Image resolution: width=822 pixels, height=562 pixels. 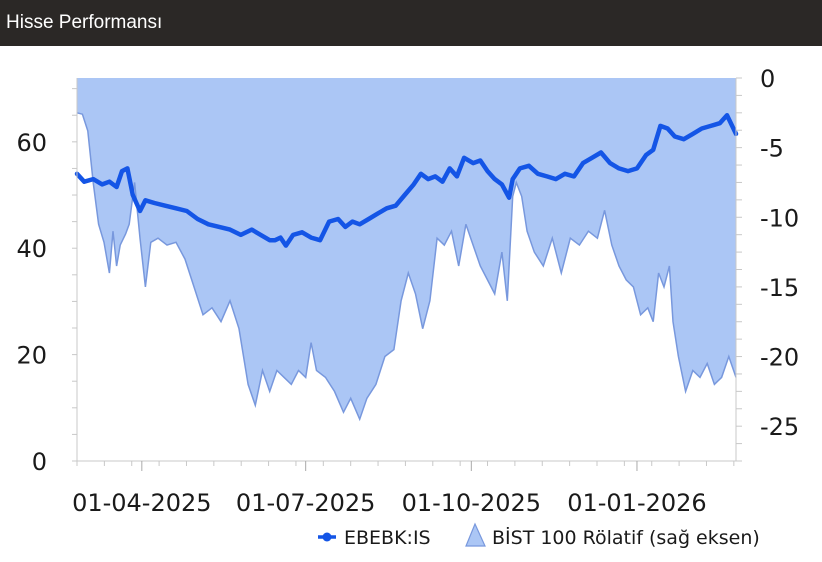 What do you see at coordinates (626, 537) in the screenshot?
I see `legend-label-relative: BİST 100 Rölatif (sağ eksen)` at bounding box center [626, 537].